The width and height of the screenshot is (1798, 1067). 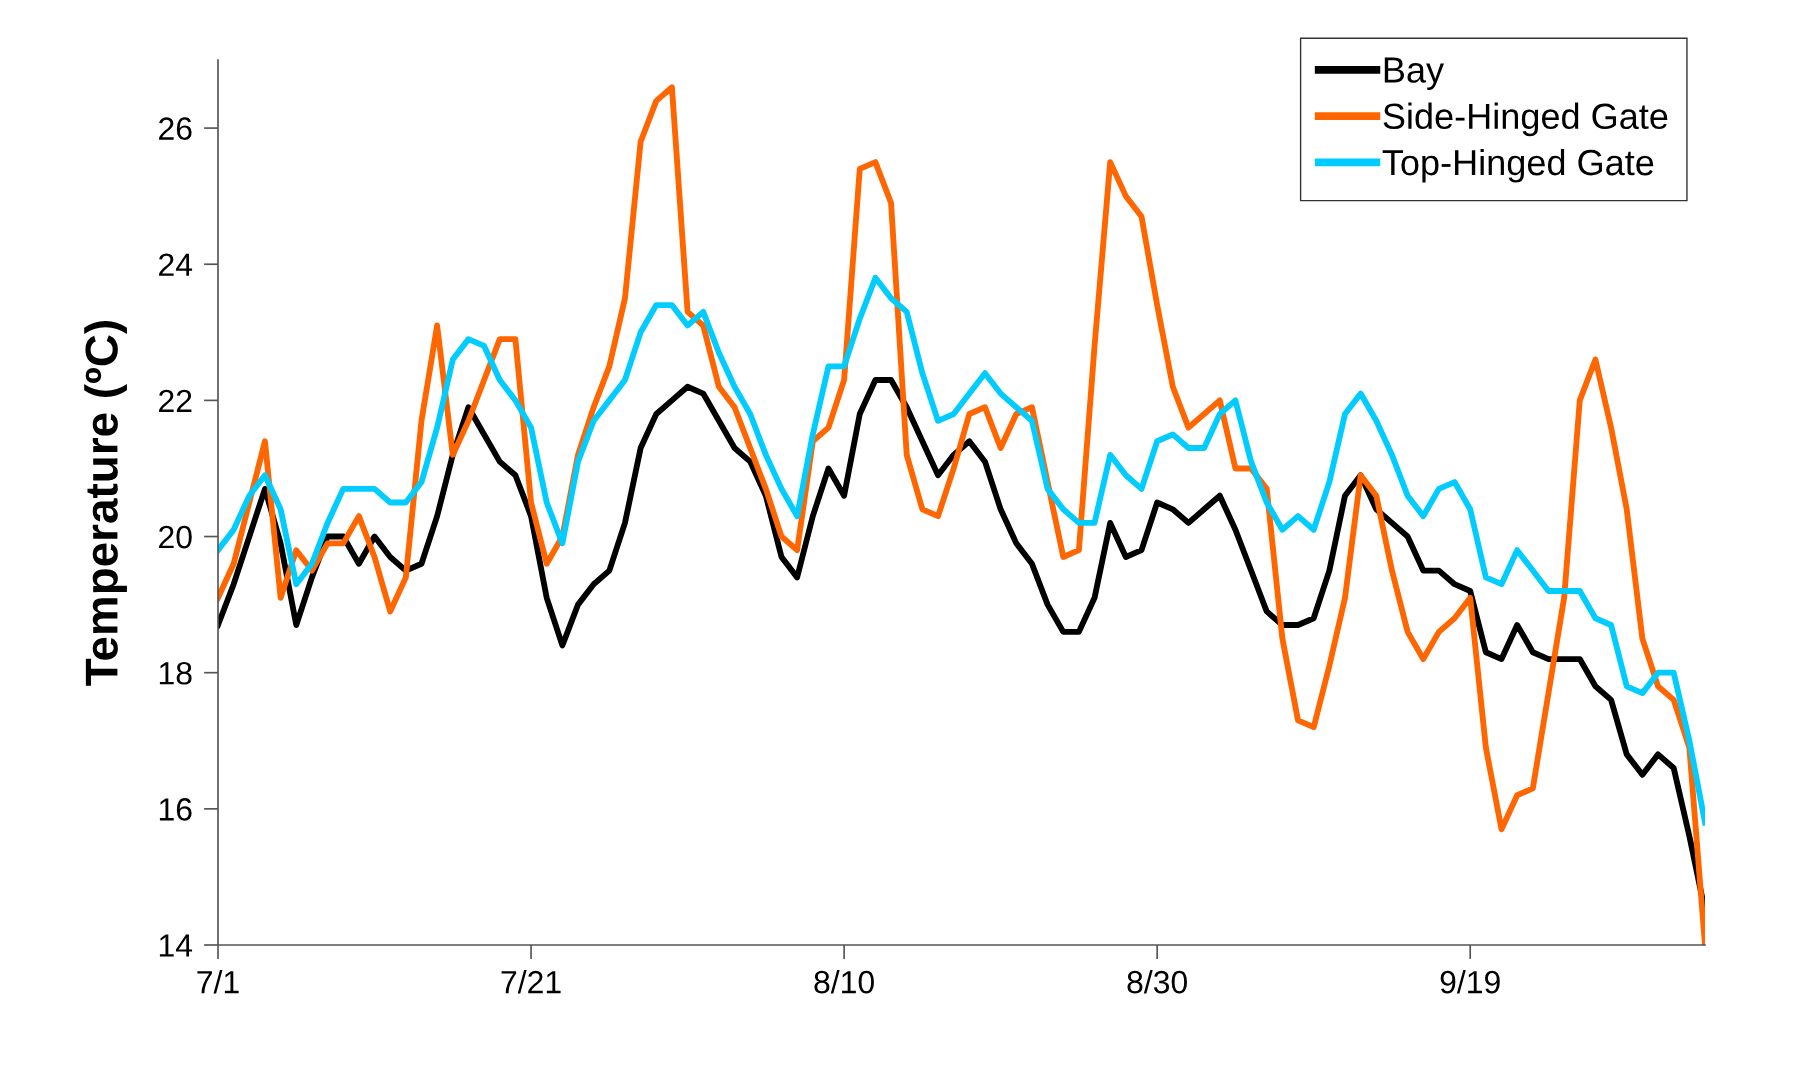 I want to click on x-tick-label: 7/1, so click(x=218, y=982).